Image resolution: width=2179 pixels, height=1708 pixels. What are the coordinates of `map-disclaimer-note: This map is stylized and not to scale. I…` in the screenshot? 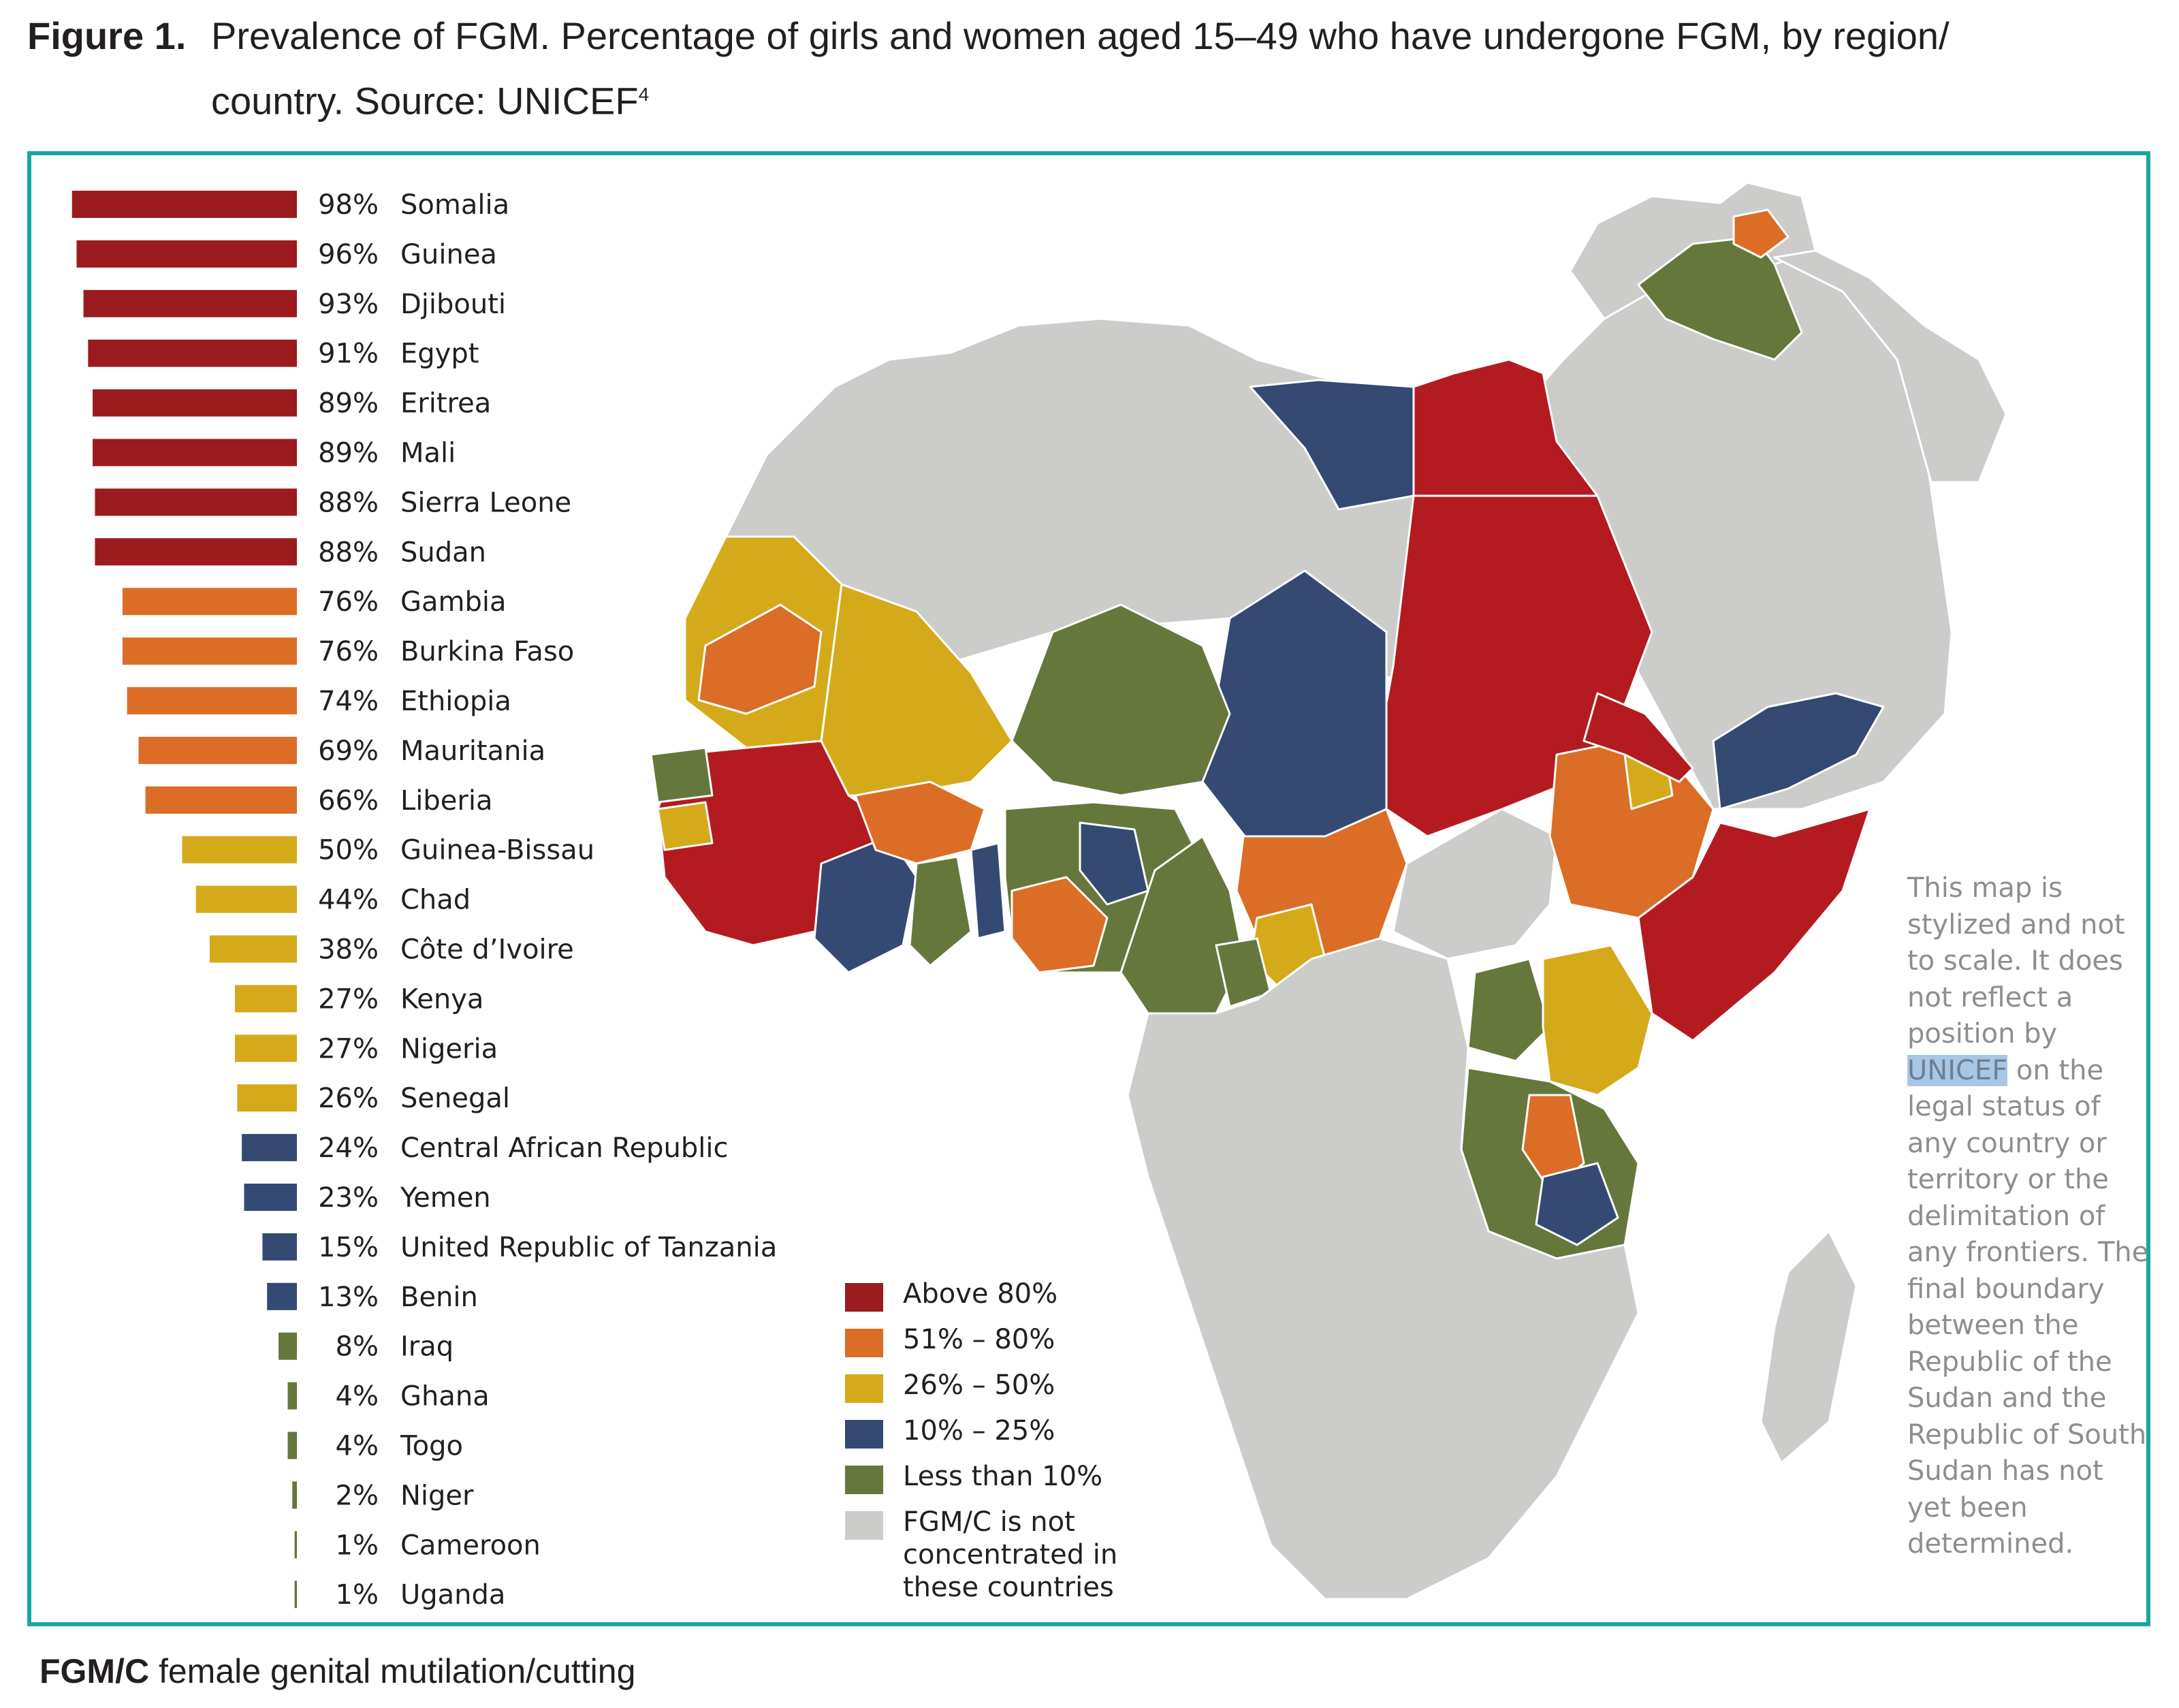 It's located at (2029, 1217).